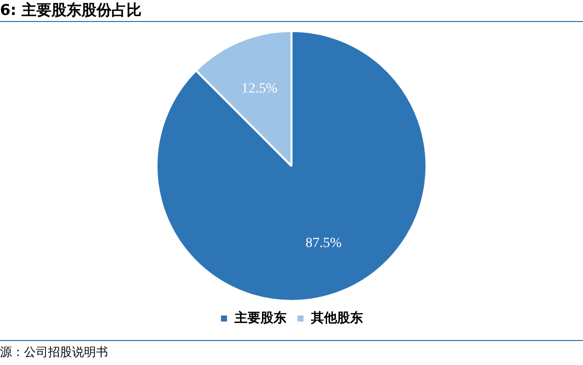  I want to click on chart-title: 6: 主要股东股份占比, so click(291, 11).